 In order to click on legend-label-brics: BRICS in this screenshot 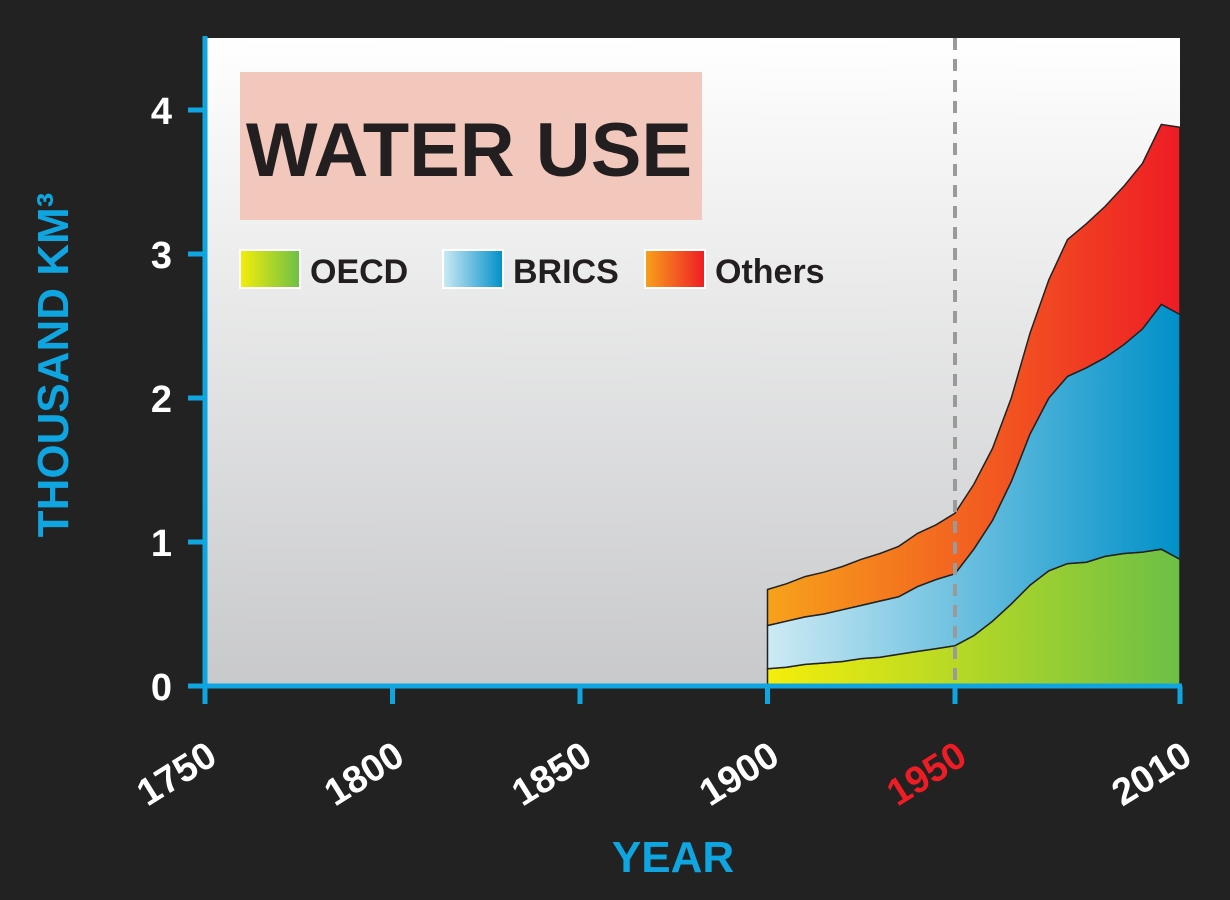, I will do `click(566, 272)`.